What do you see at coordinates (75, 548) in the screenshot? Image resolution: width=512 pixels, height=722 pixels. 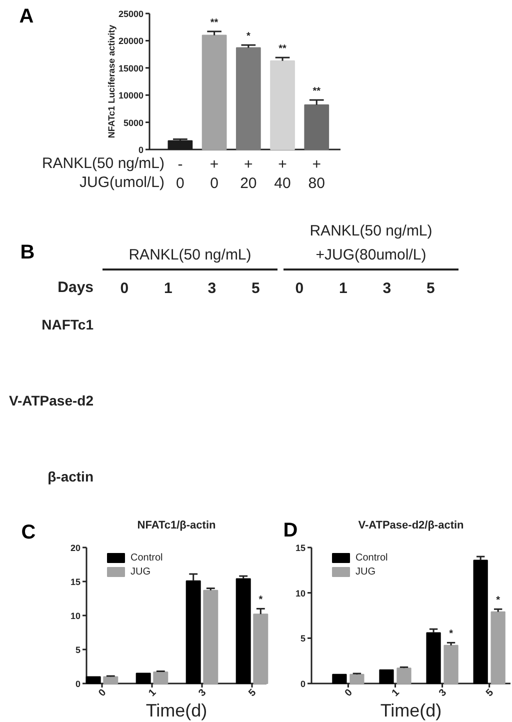 I see `y-tick-label: 20` at bounding box center [75, 548].